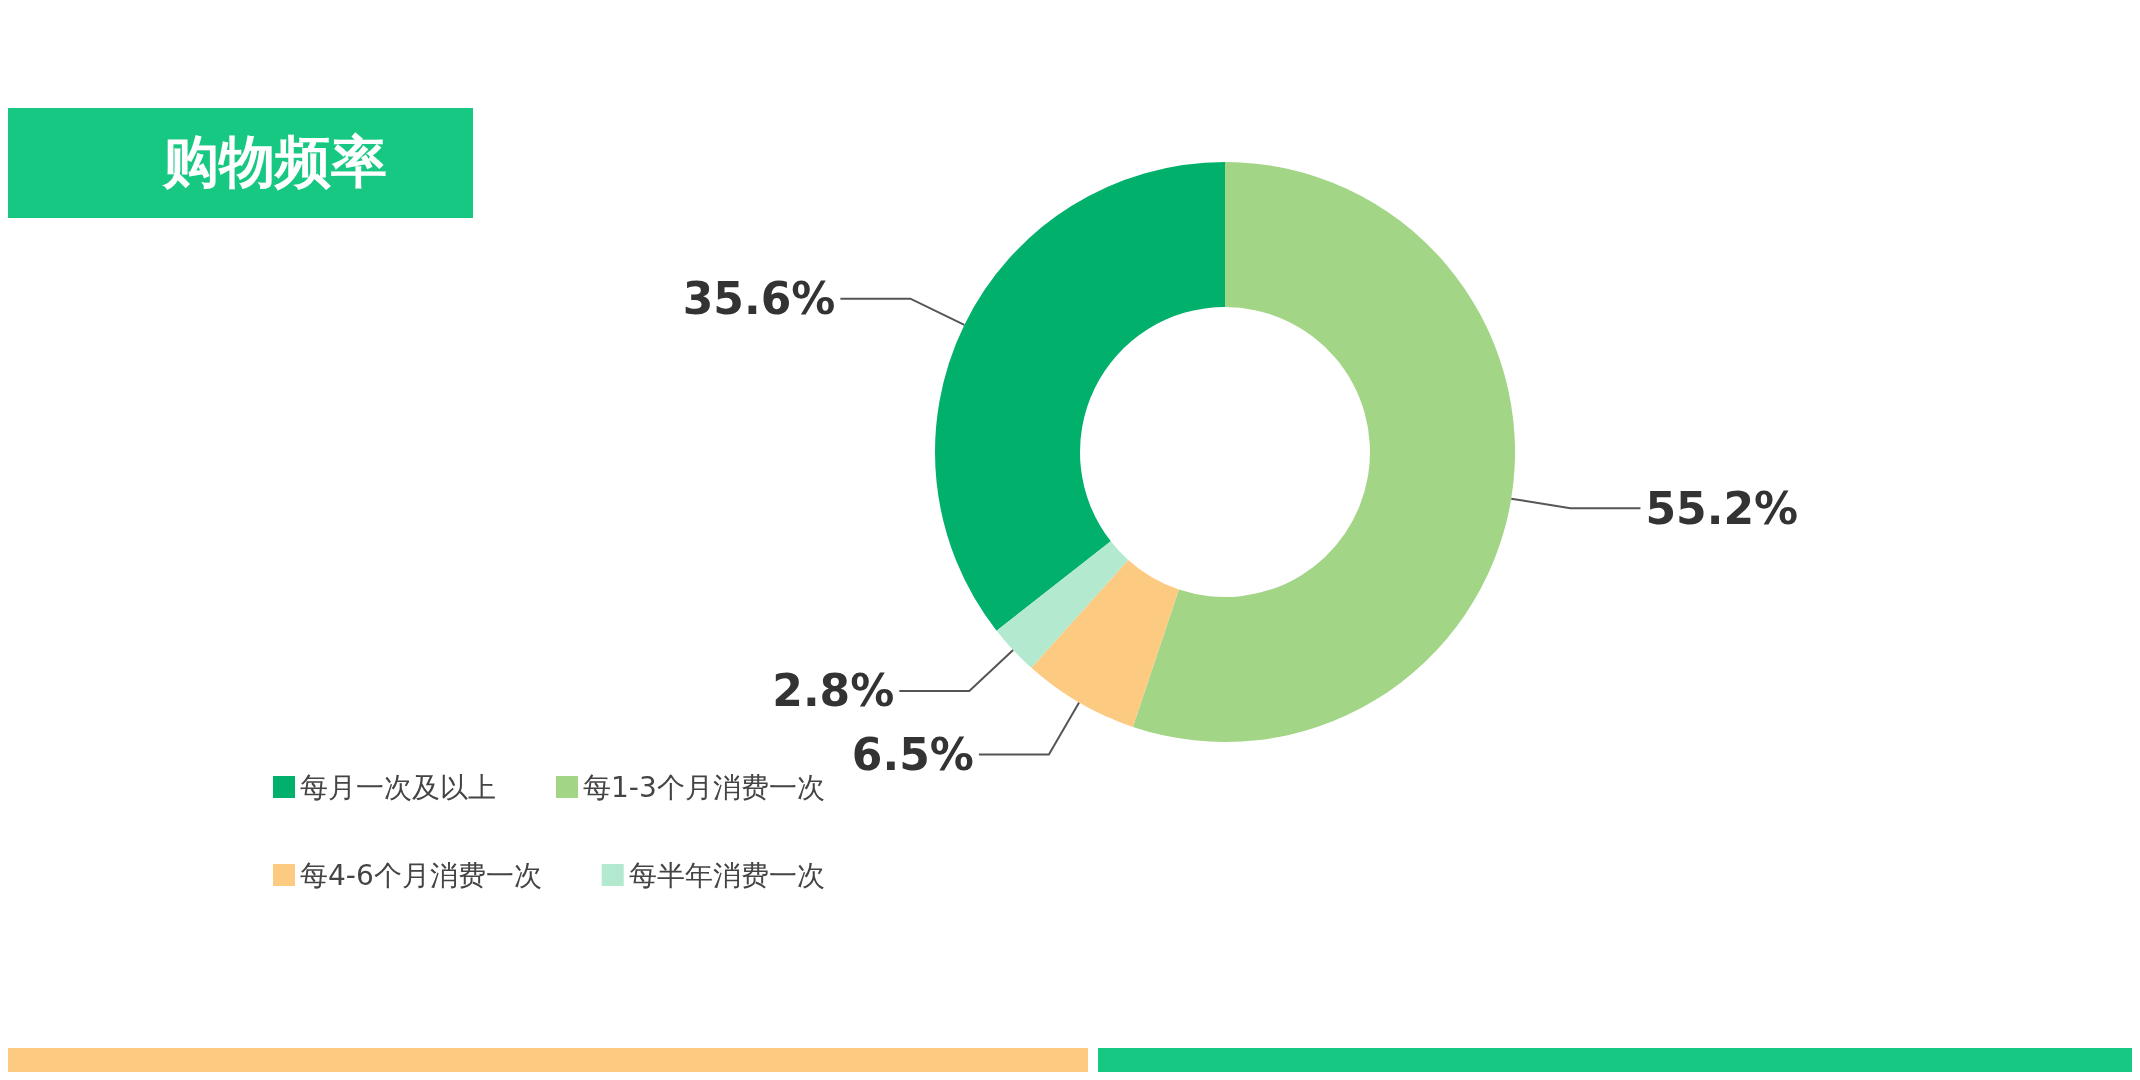  What do you see at coordinates (912, 754) in the screenshot?
I see `data-label: 6.5%` at bounding box center [912, 754].